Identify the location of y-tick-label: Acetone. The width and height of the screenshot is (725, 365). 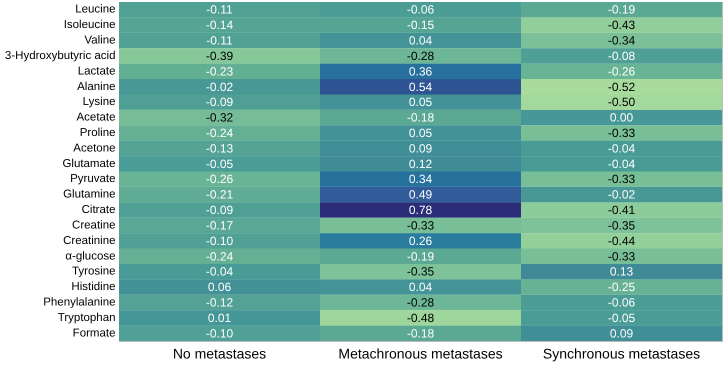
(94, 148).